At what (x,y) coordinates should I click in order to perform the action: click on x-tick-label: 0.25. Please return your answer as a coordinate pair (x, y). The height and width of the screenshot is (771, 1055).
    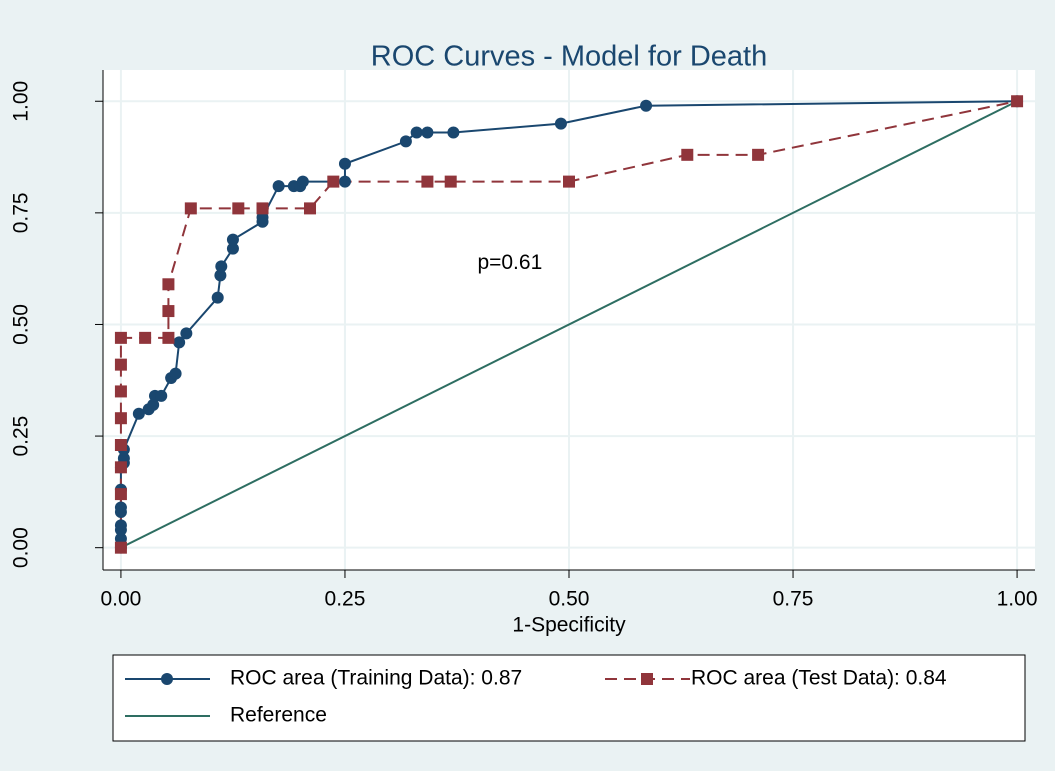
    Looking at the image, I should click on (345, 599).